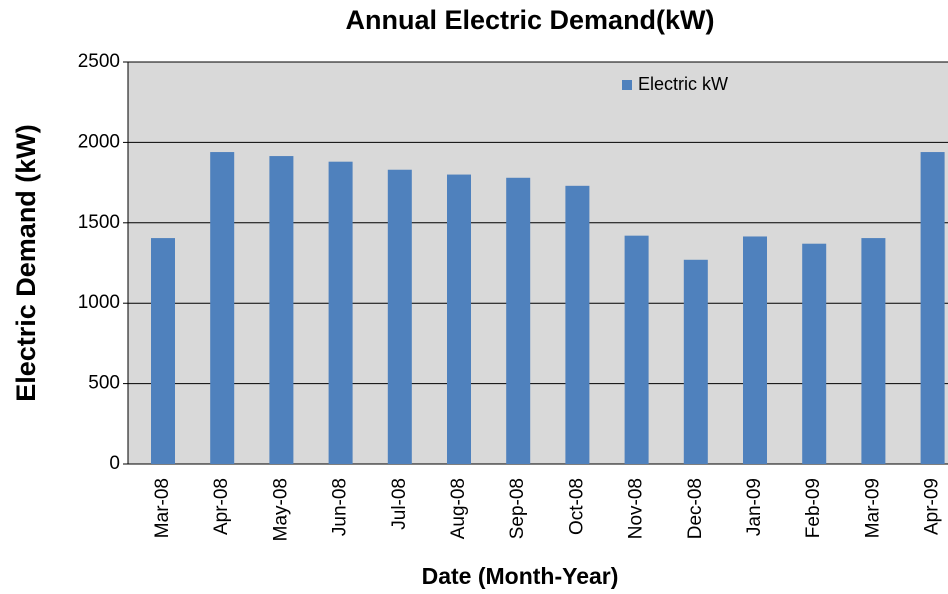  Describe the element at coordinates (280, 509) in the screenshot. I see `x-tick-label: May-08` at that location.